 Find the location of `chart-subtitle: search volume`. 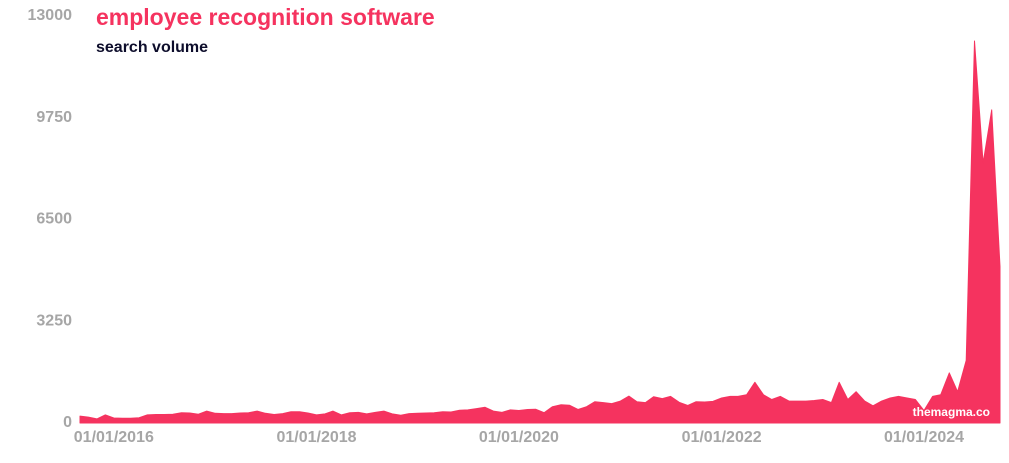

chart-subtitle: search volume is located at coordinates (152, 47).